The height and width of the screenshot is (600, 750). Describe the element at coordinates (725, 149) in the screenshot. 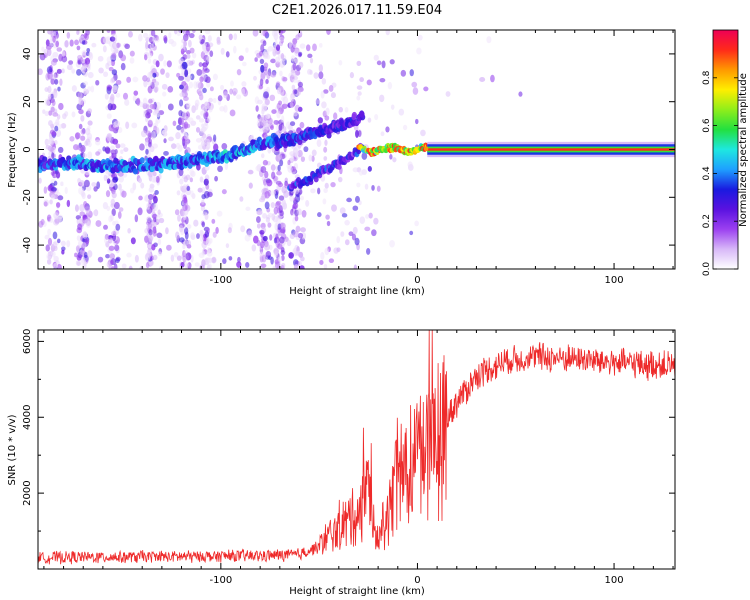

I see `colorbar-gradient` at that location.